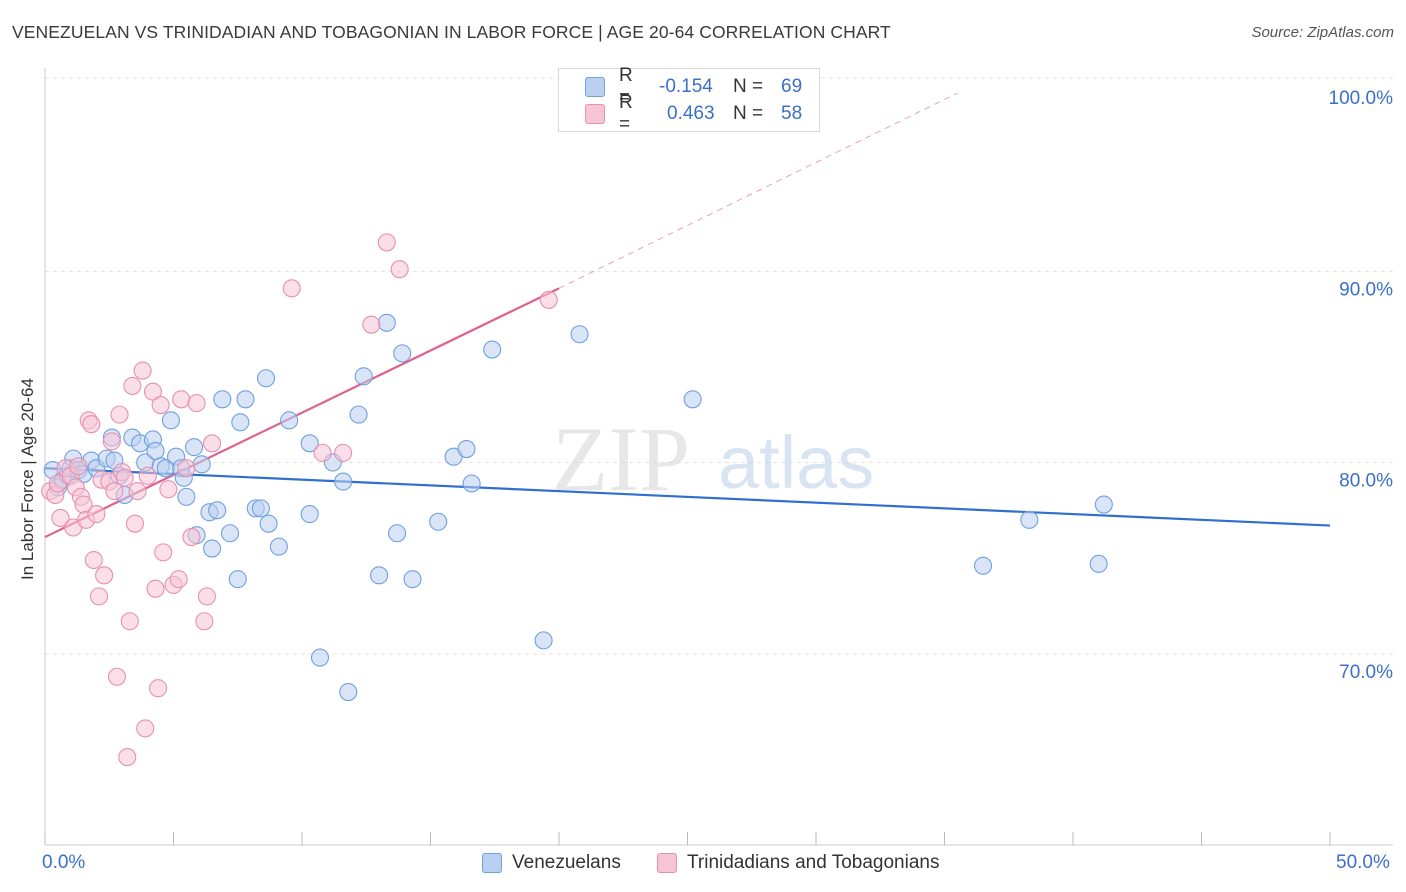 Image resolution: width=1406 pixels, height=892 pixels. What do you see at coordinates (796, 462) in the screenshot?
I see `watermark-atlas: atlas` at bounding box center [796, 462].